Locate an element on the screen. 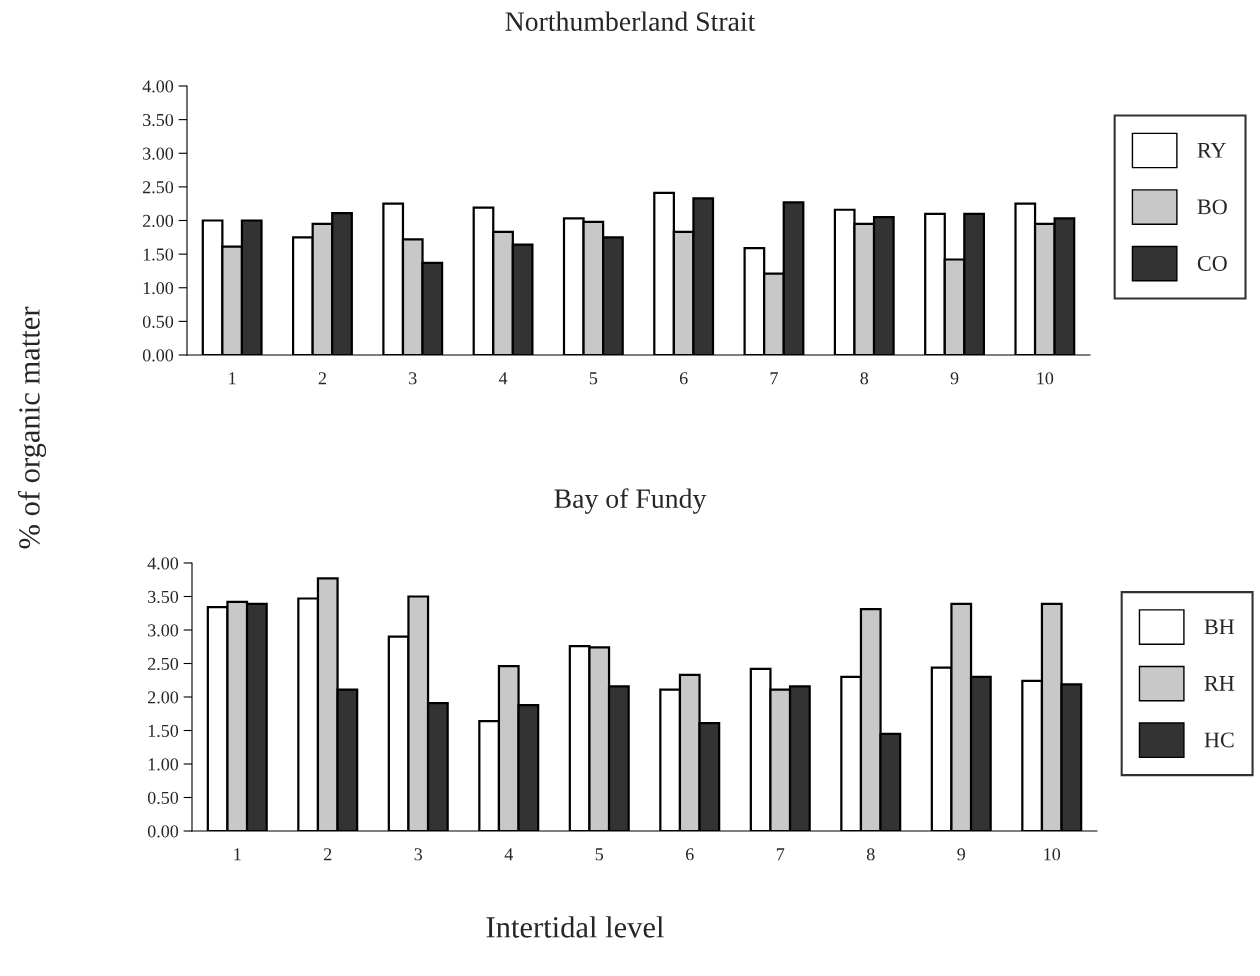  legend-label: BH is located at coordinates (1219, 627).